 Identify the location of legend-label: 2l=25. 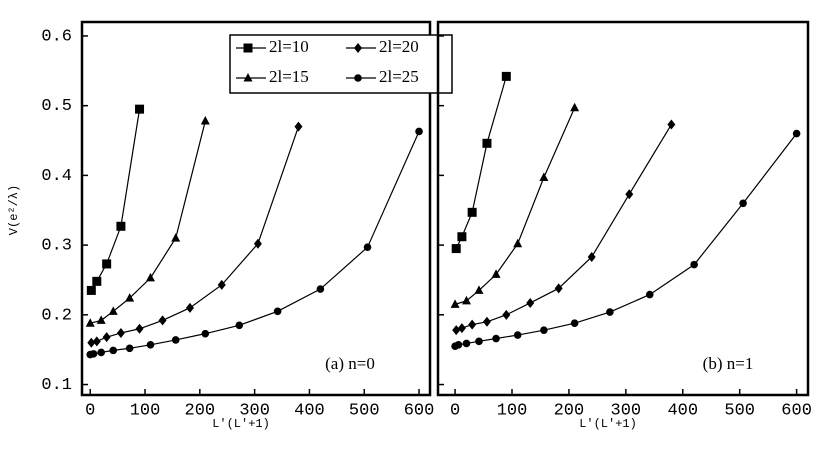
(399, 76).